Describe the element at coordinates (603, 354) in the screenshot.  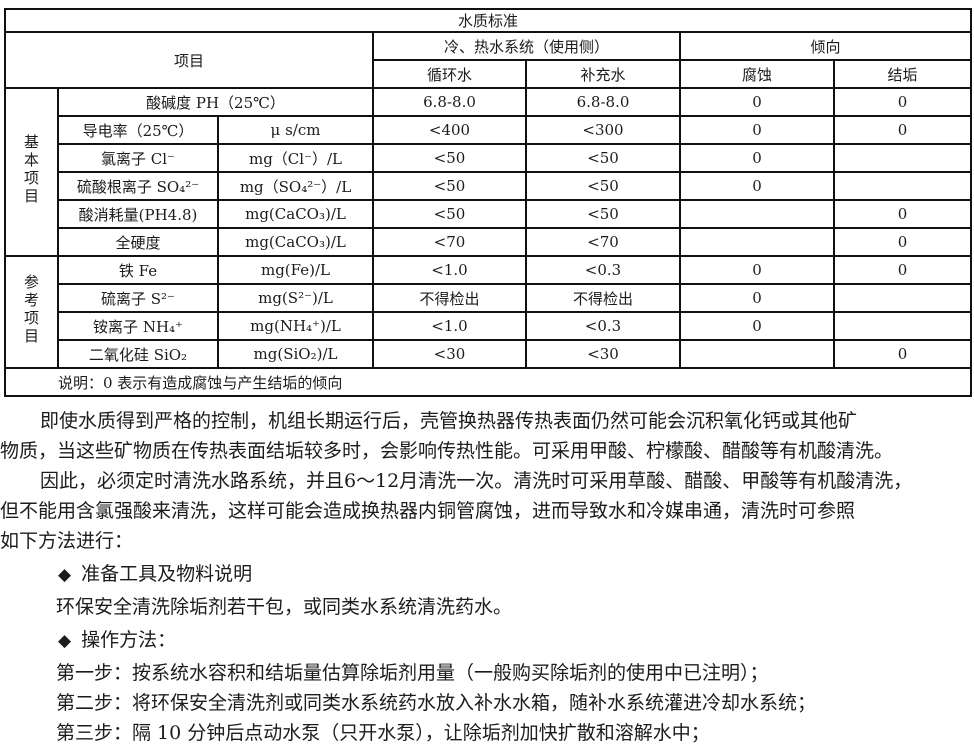
I see `cell-makeup: <30` at that location.